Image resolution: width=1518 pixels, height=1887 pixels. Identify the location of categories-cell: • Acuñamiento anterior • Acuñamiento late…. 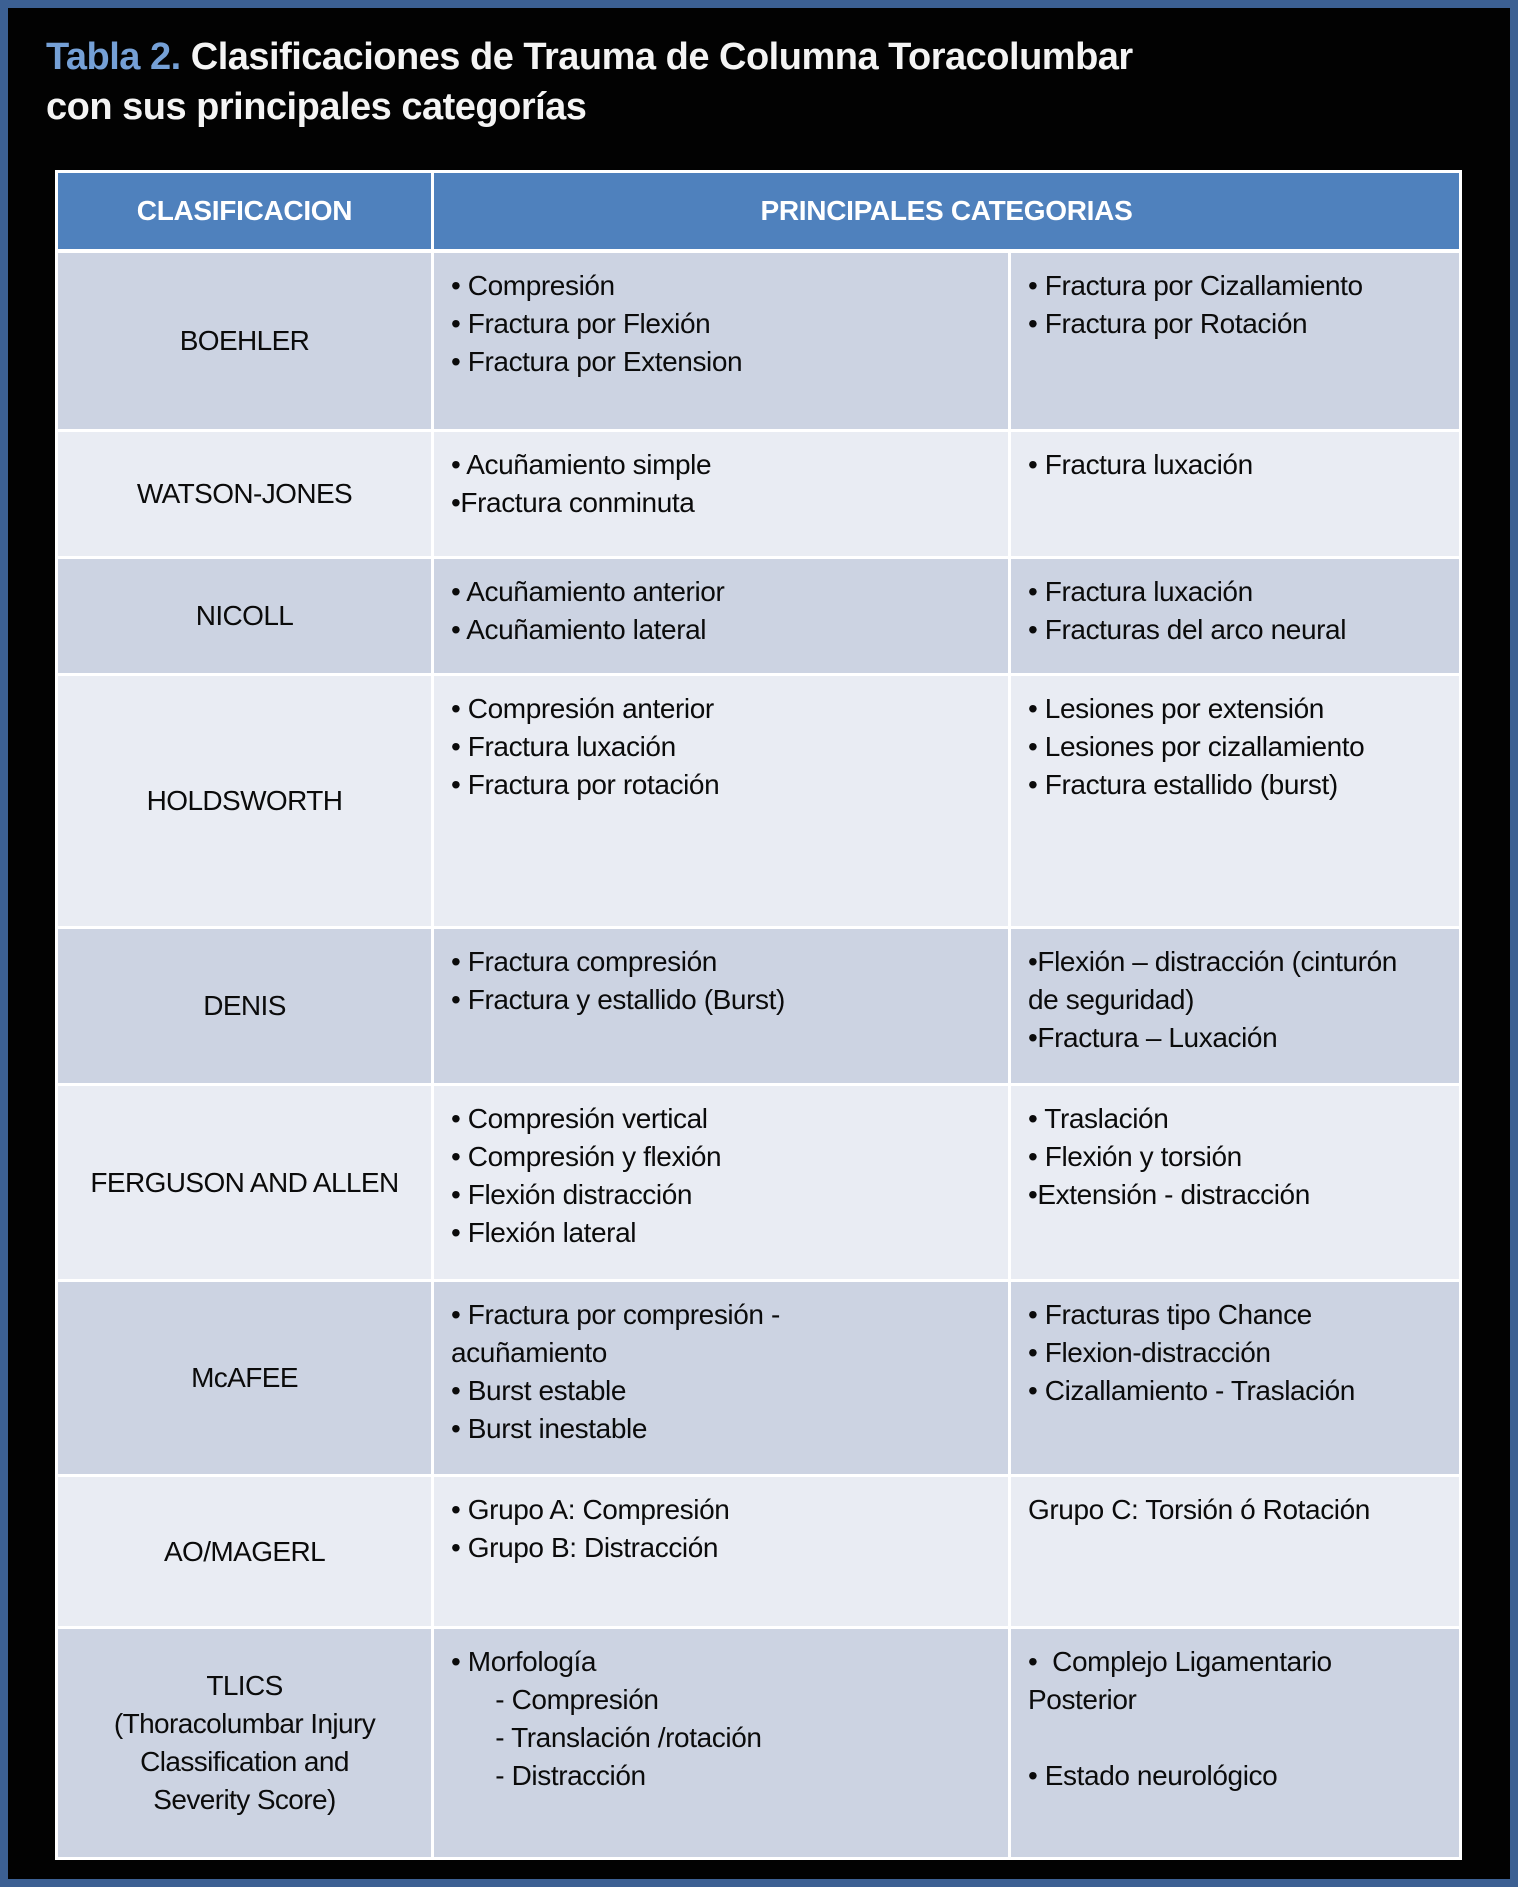
(719, 616).